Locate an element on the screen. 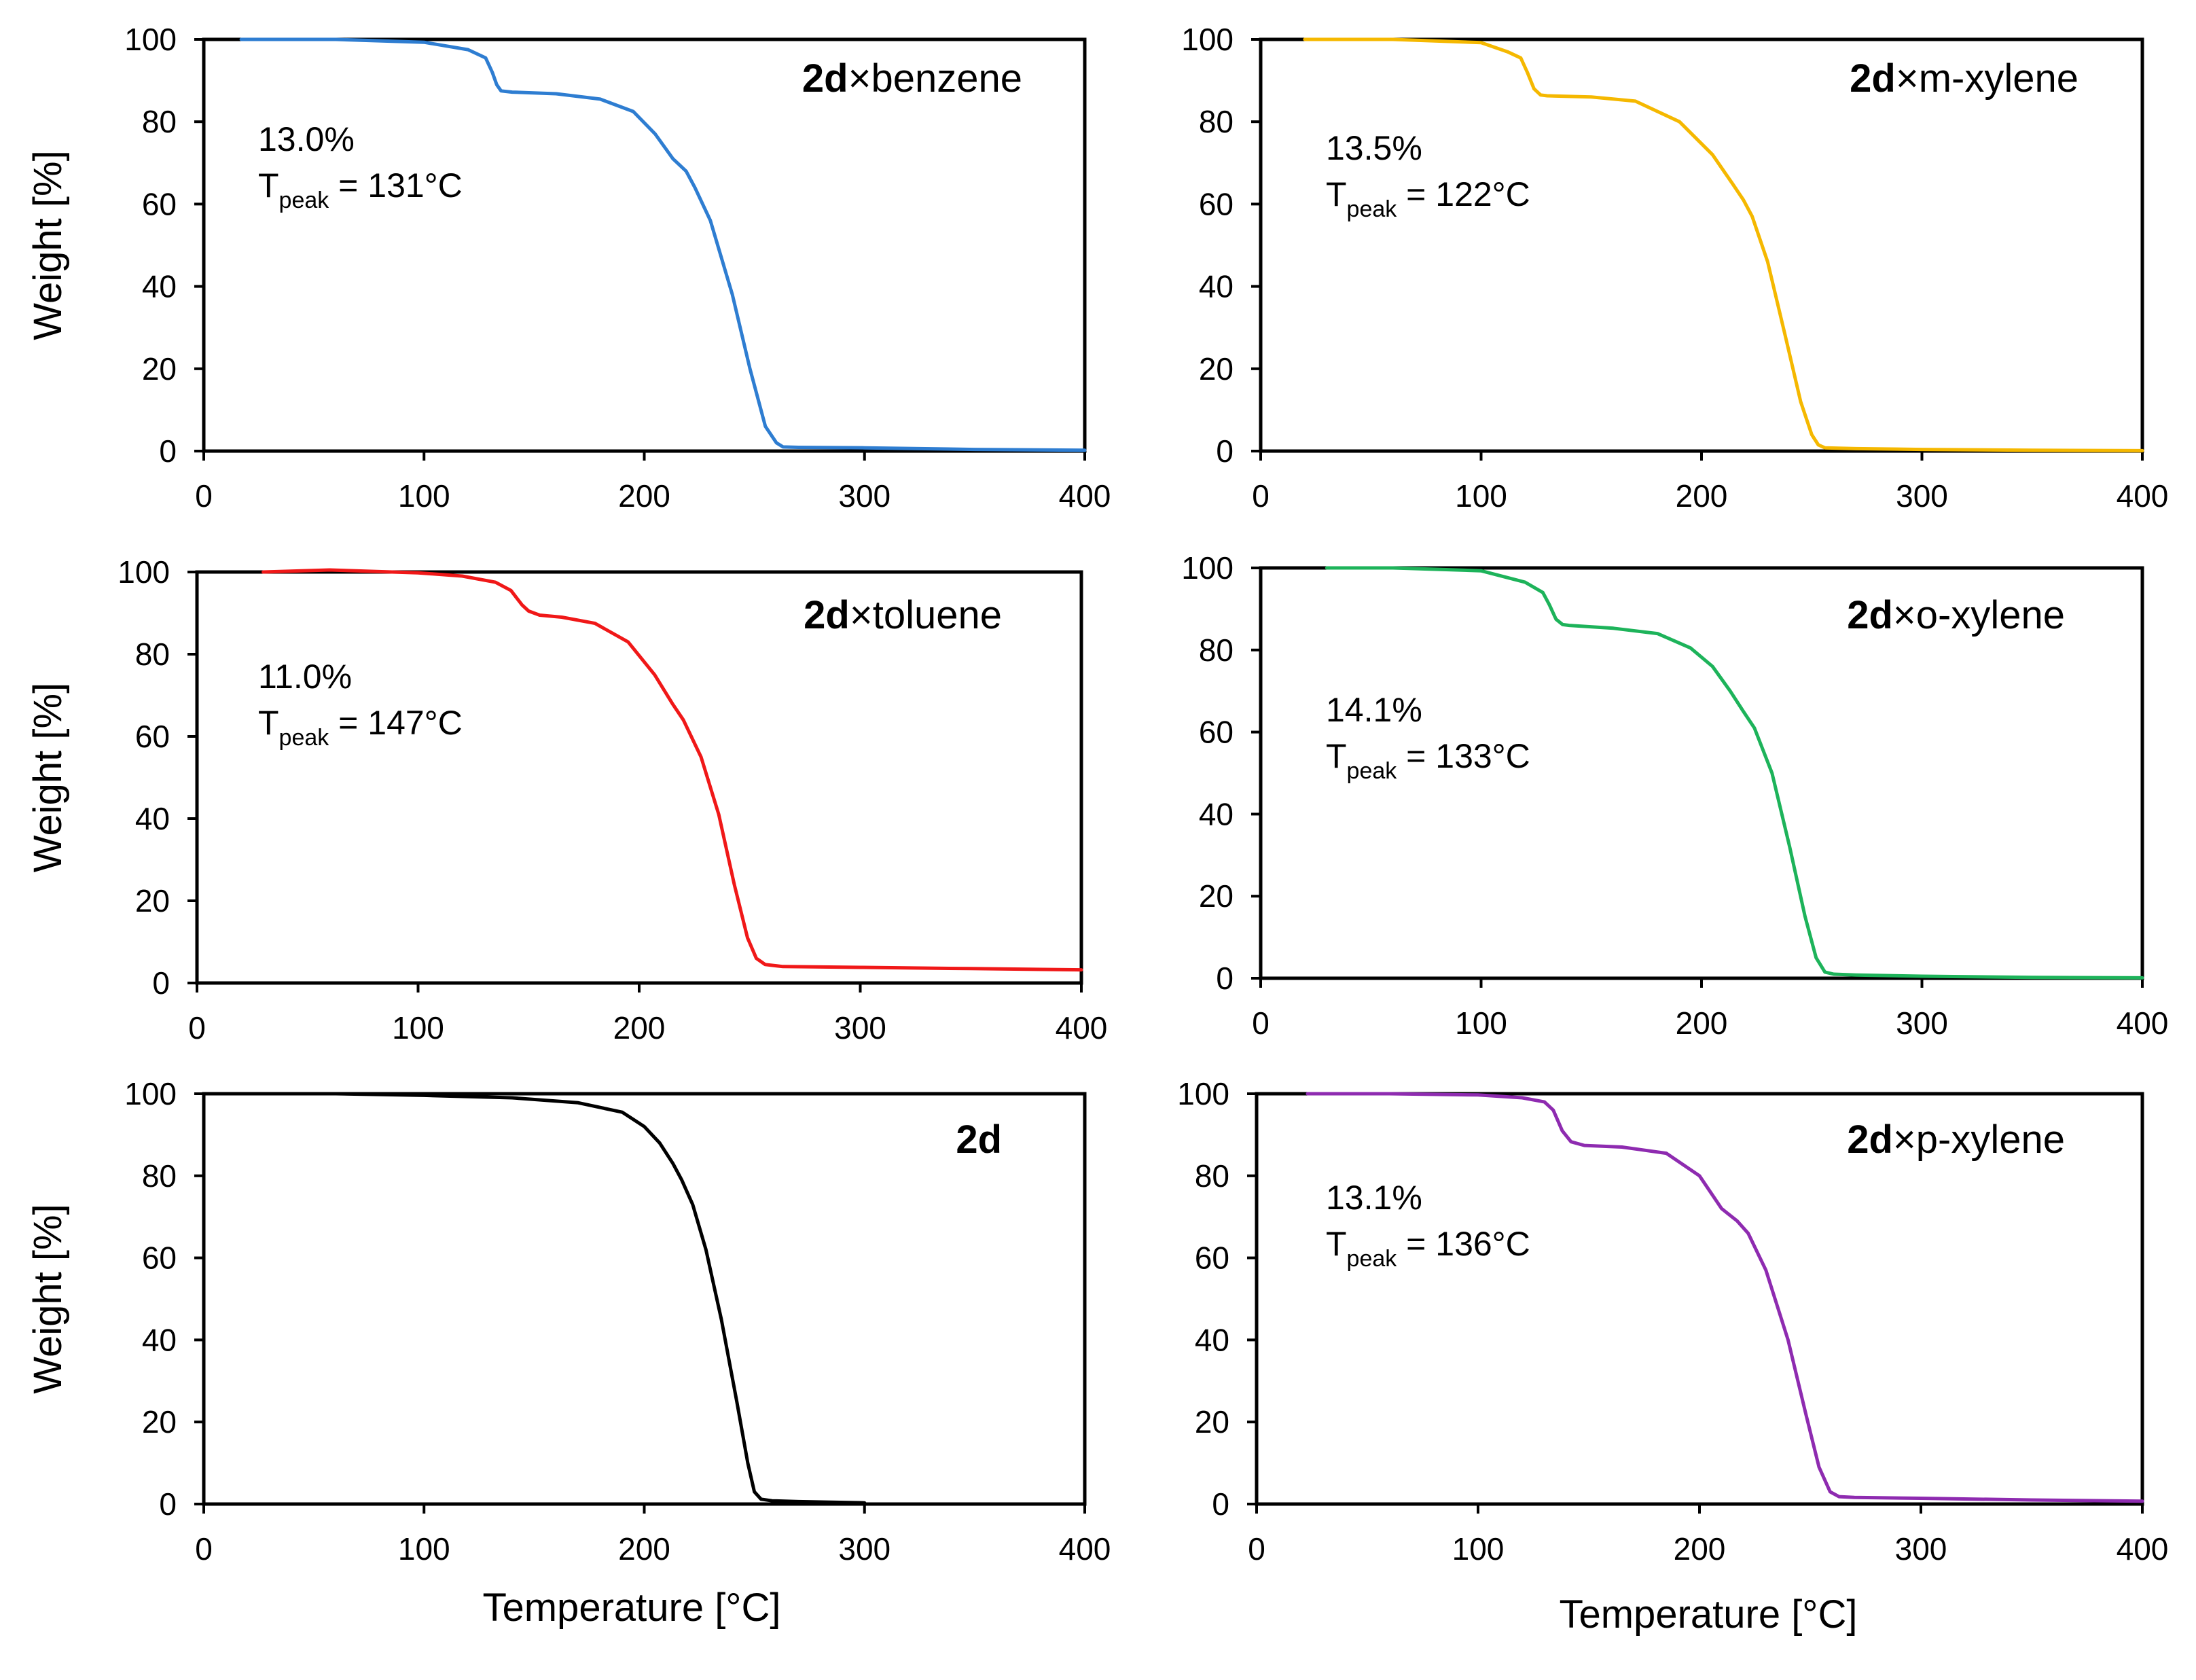 This screenshot has height=1680, width=2196. tpeak-annotation: Tpeak = 147°C is located at coordinates (361, 727).